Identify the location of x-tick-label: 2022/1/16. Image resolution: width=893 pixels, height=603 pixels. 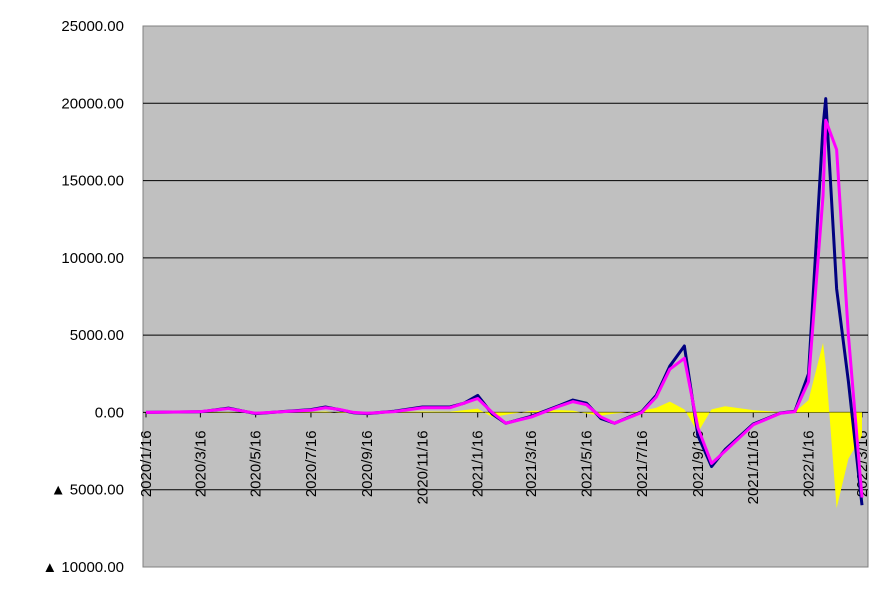
(809, 463).